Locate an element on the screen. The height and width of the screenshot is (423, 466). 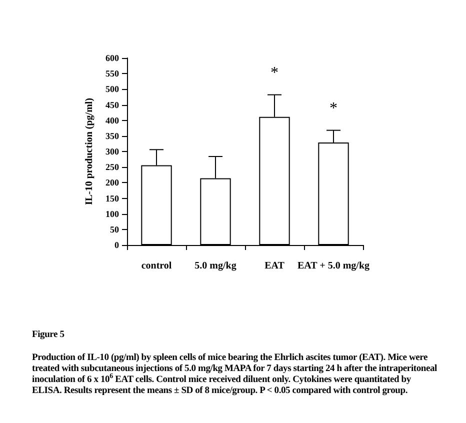
y-tick-label: 400 is located at coordinates (113, 120).